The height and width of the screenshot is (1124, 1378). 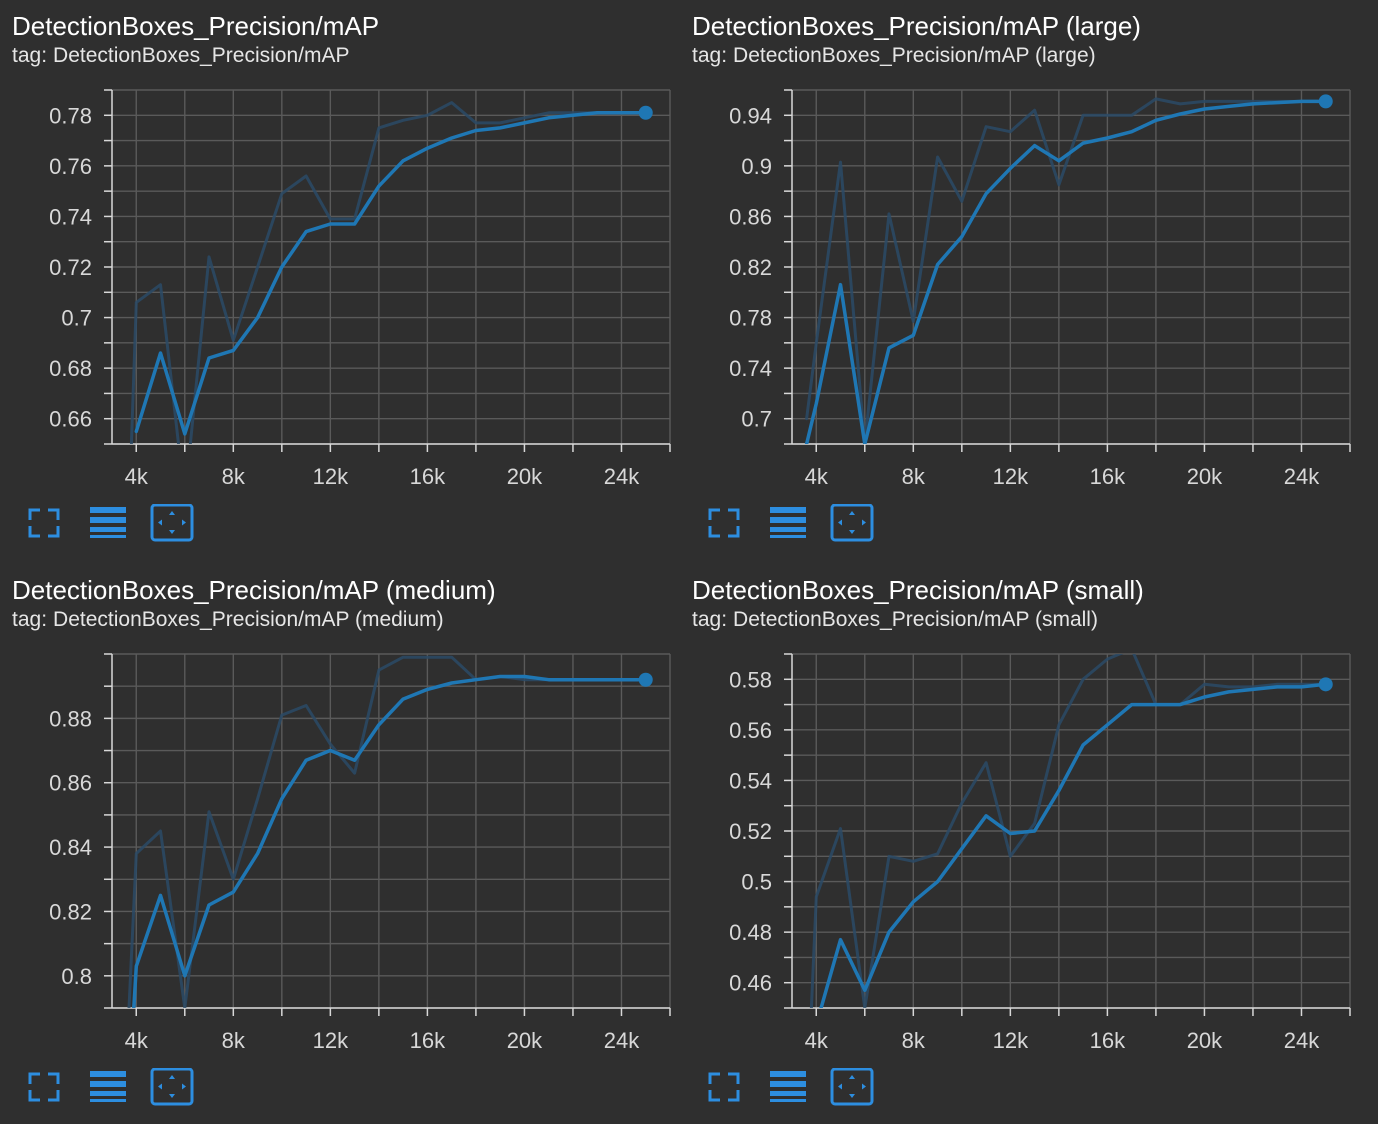 I want to click on tag-value: DetectionBoxes_Precision/mAP, so click(x=201, y=55).